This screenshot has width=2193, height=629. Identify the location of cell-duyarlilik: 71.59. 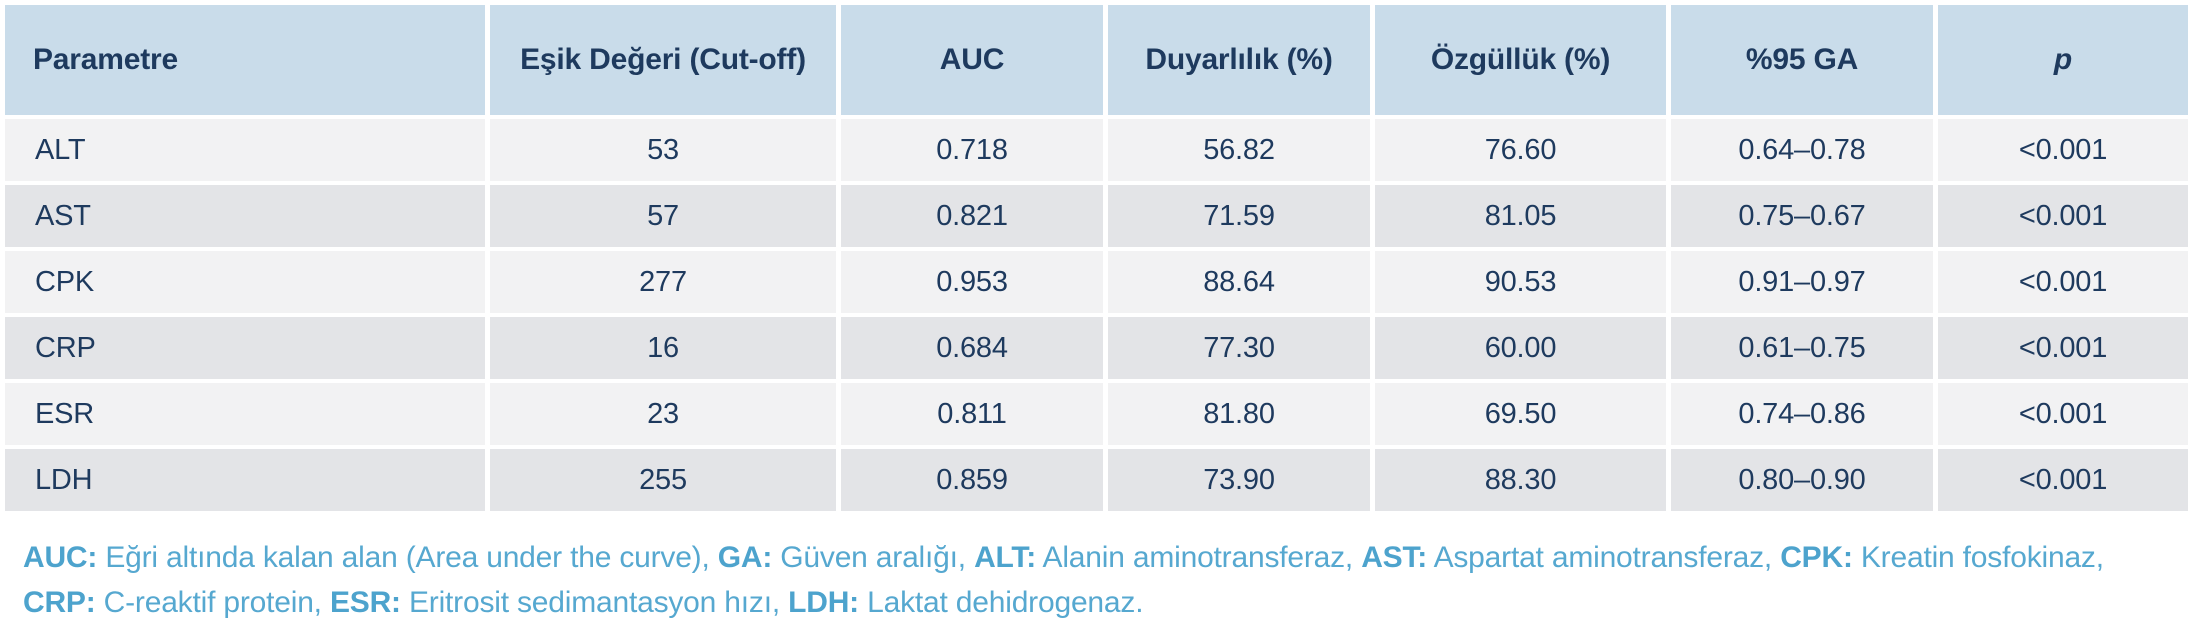
(1239, 216).